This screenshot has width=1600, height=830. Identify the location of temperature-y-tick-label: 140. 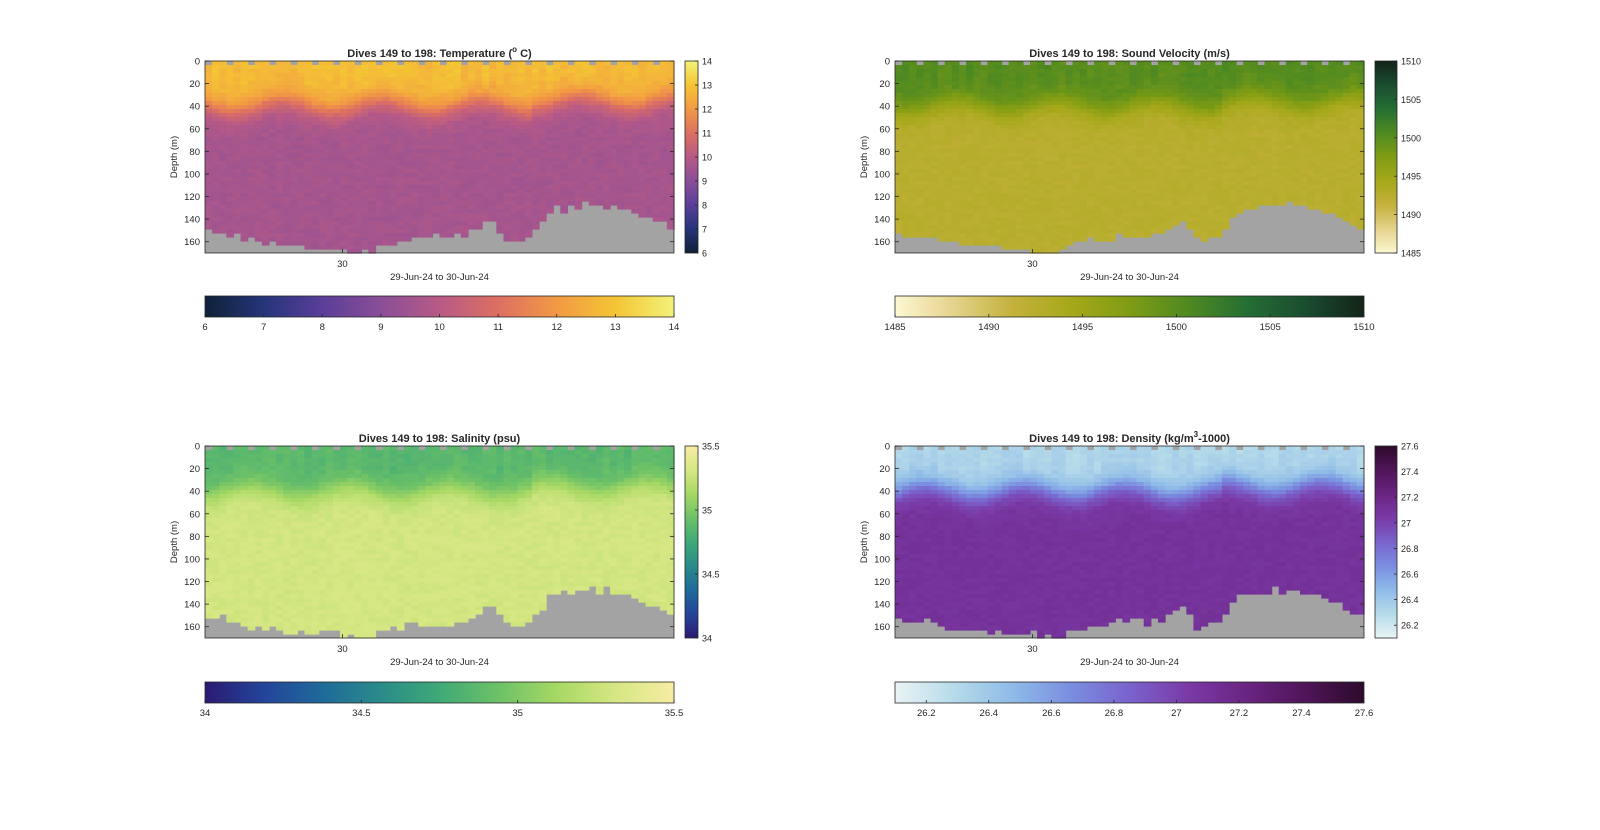
(192, 220).